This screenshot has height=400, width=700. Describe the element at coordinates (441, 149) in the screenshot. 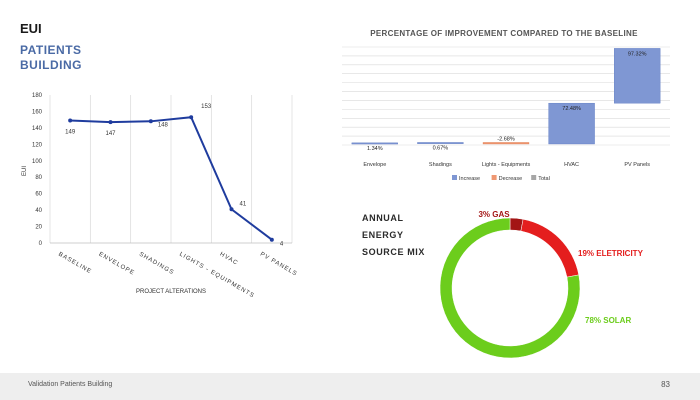

I see `waterfall-value-shadings: 0.67%` at that location.